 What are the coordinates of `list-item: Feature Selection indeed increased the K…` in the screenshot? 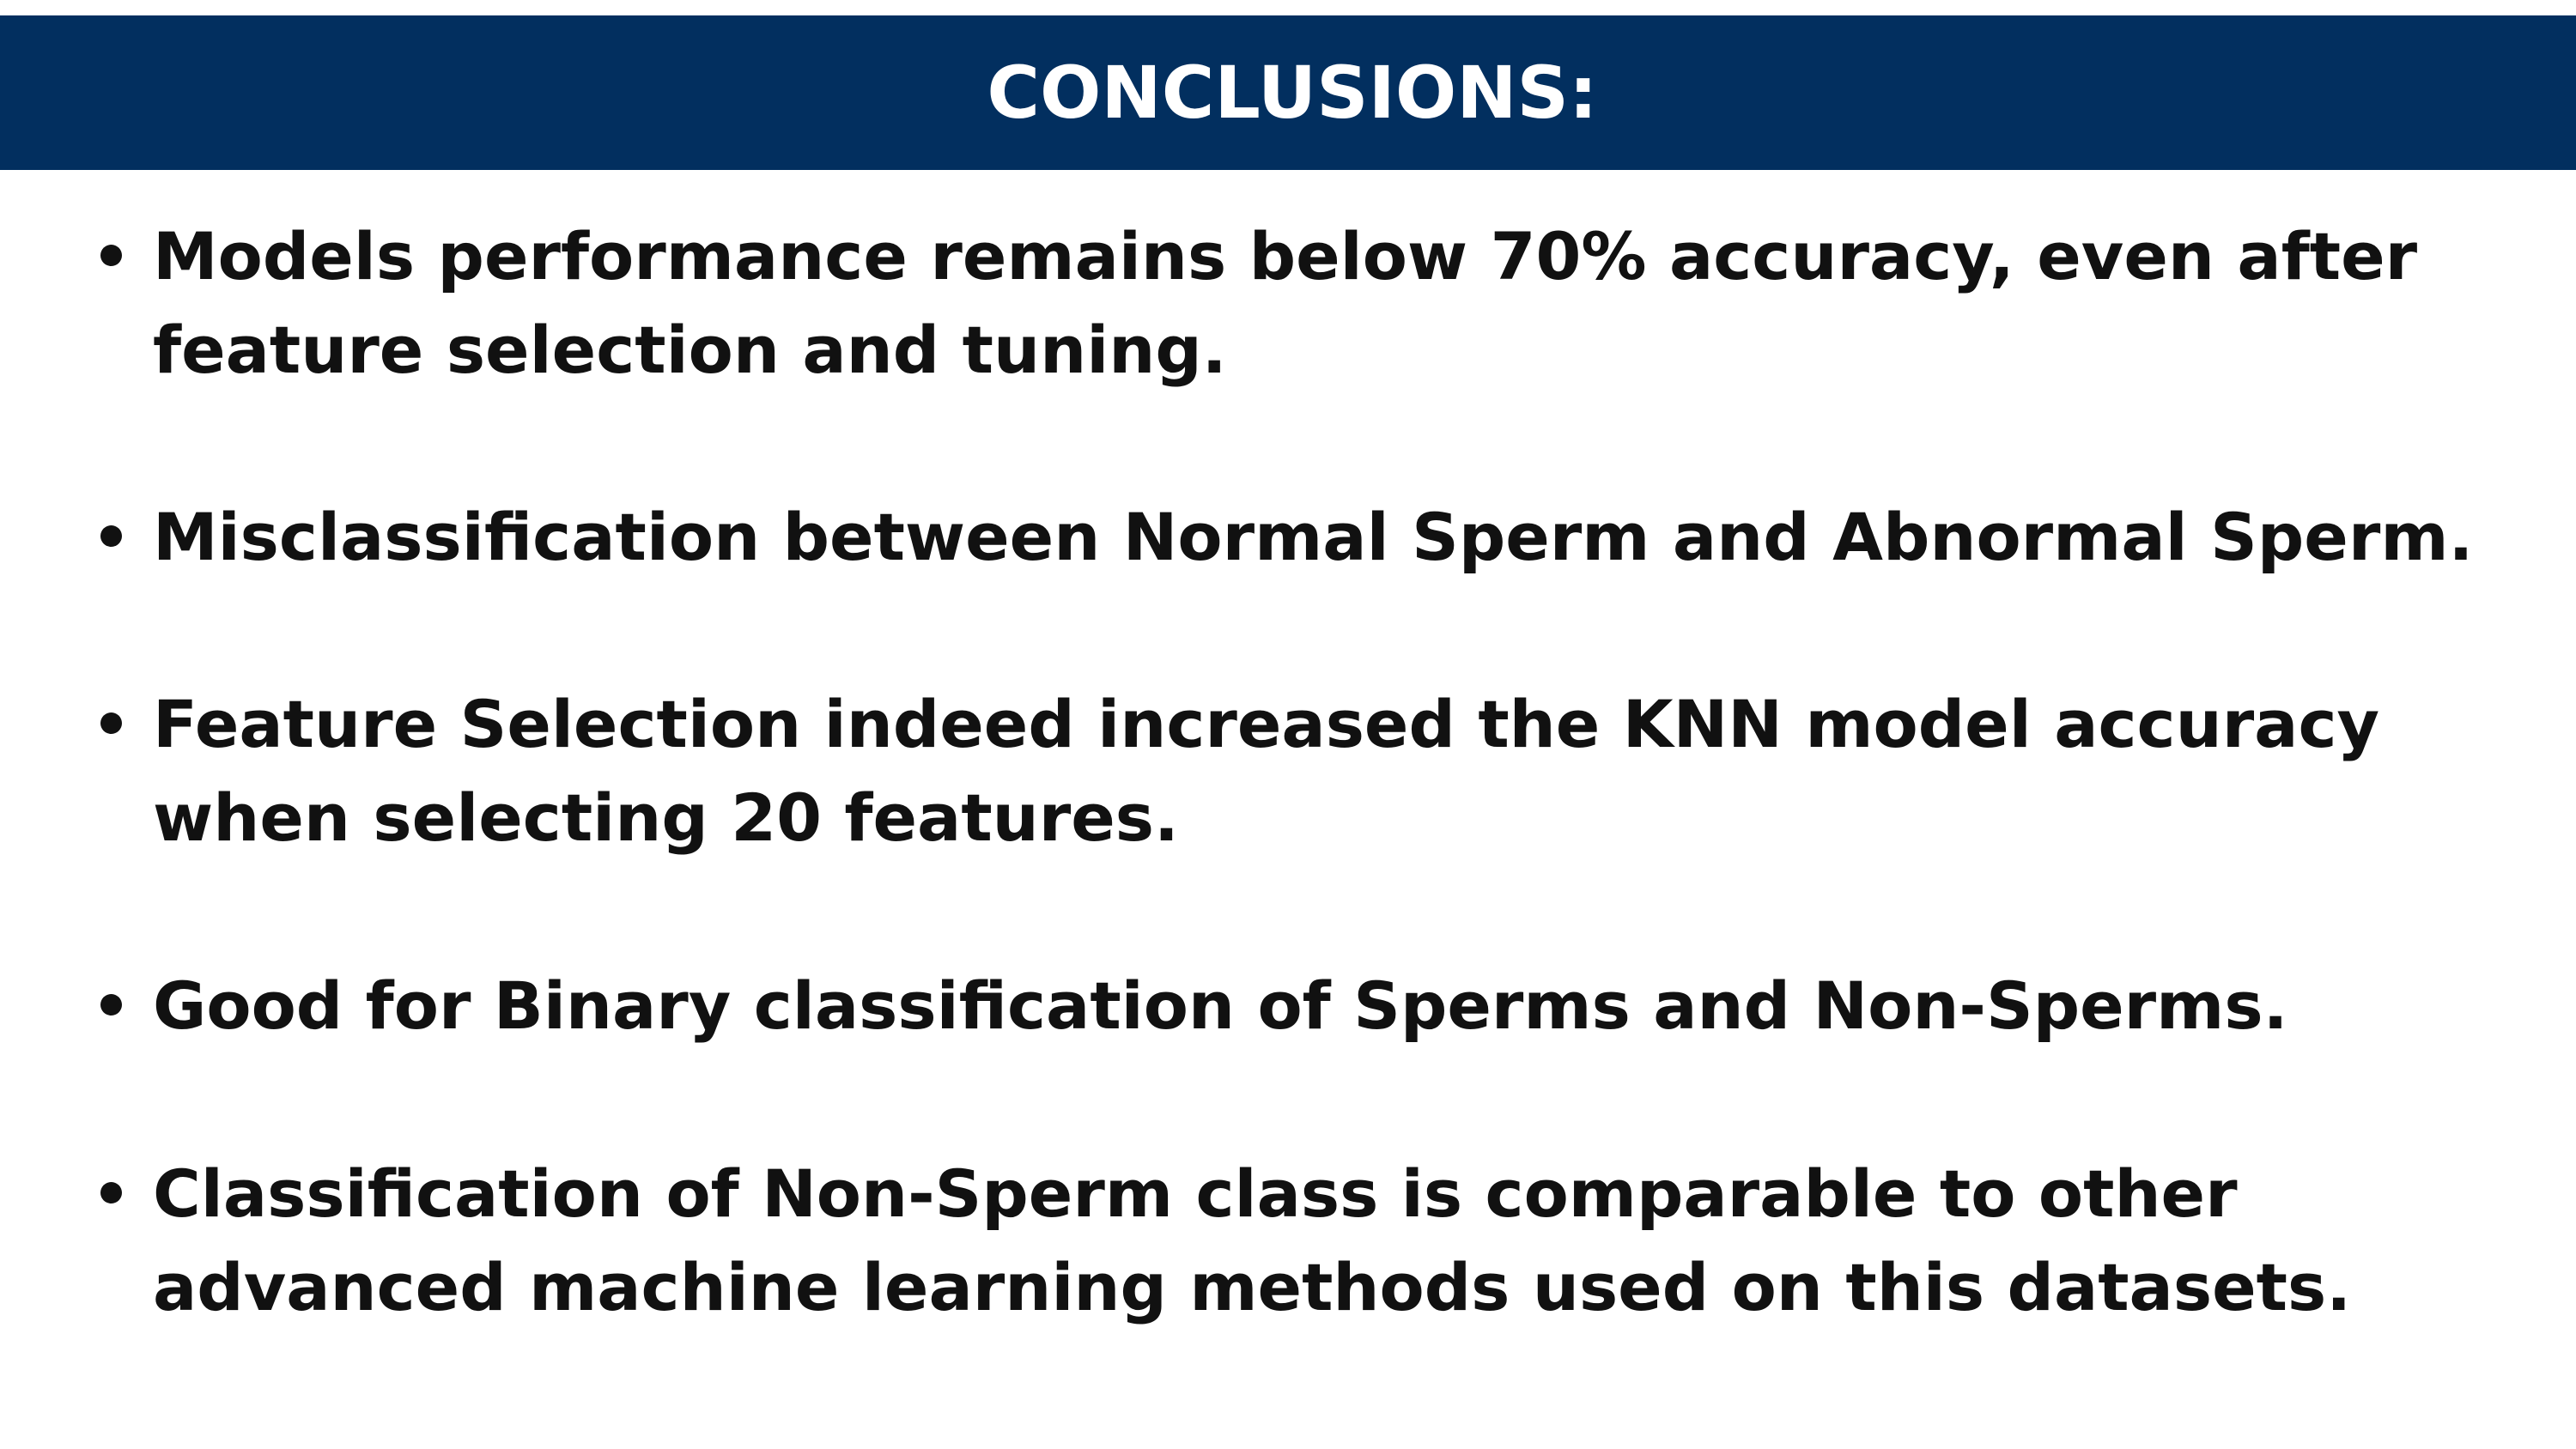 It's located at (1320, 770).